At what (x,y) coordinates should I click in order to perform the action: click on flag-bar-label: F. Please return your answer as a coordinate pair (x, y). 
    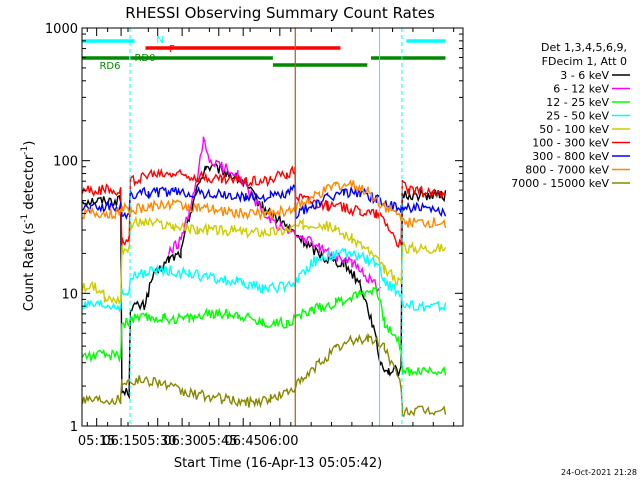
    Looking at the image, I should click on (172, 49).